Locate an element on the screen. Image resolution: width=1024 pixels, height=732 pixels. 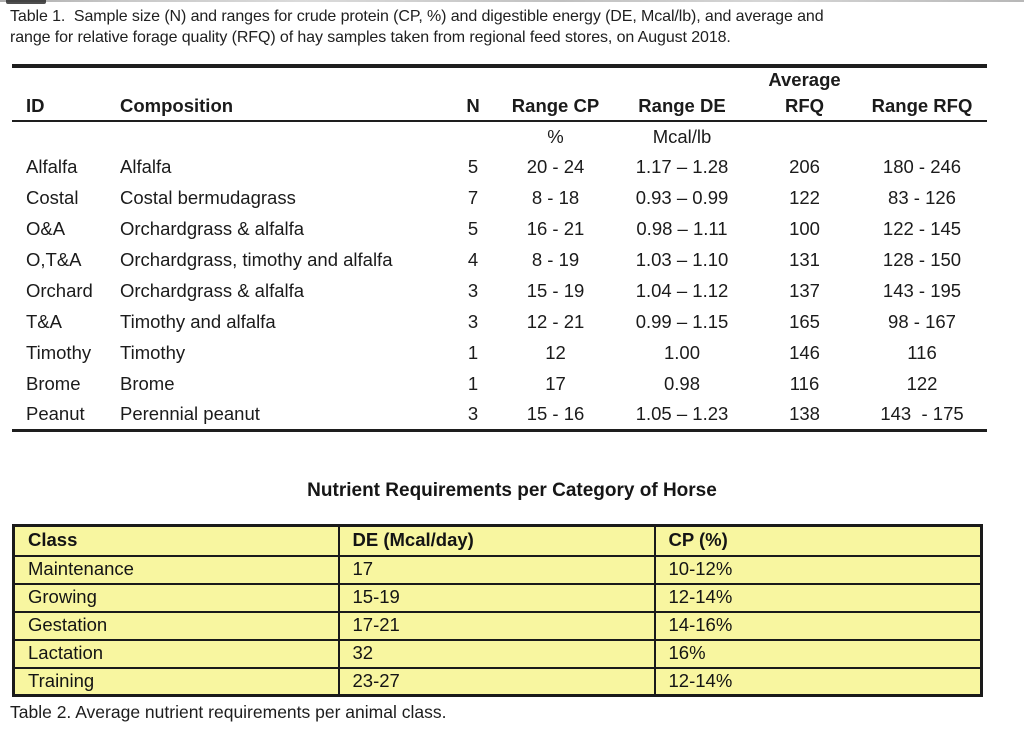
cell-range-rfq: 122 - 145 is located at coordinates (922, 228).